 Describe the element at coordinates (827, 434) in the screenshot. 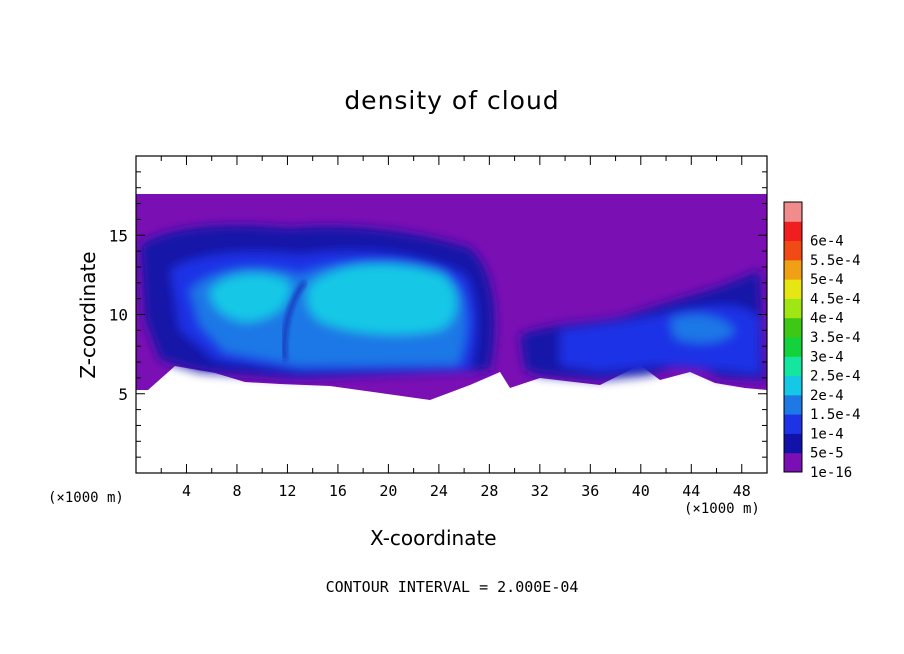

I see `colorbar-label: 1e-4` at that location.